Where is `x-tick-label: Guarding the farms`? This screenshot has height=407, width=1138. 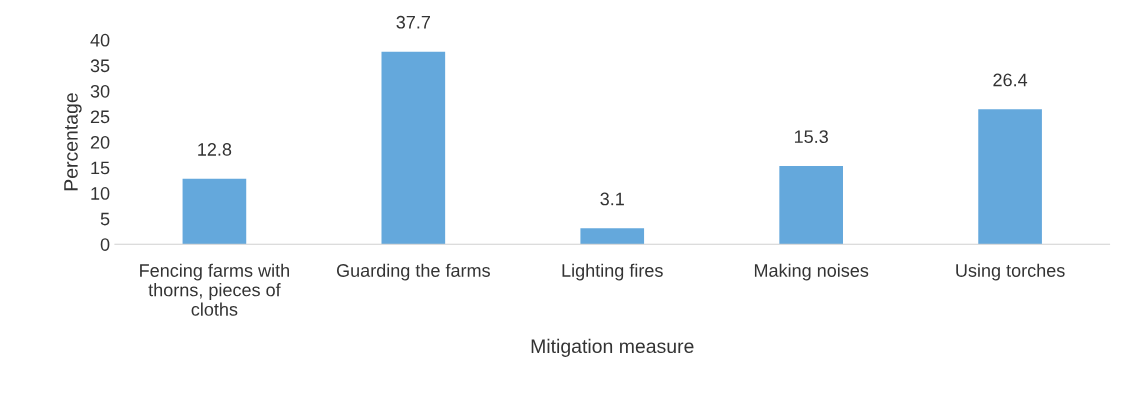
x-tick-label: Guarding the farms is located at coordinates (413, 272).